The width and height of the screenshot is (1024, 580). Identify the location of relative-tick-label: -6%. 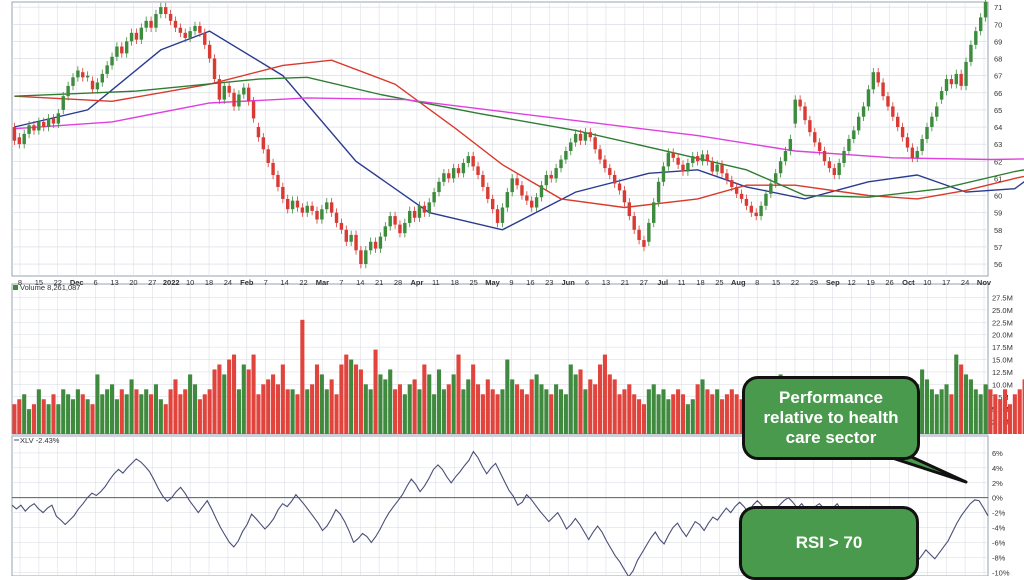
(999, 542).